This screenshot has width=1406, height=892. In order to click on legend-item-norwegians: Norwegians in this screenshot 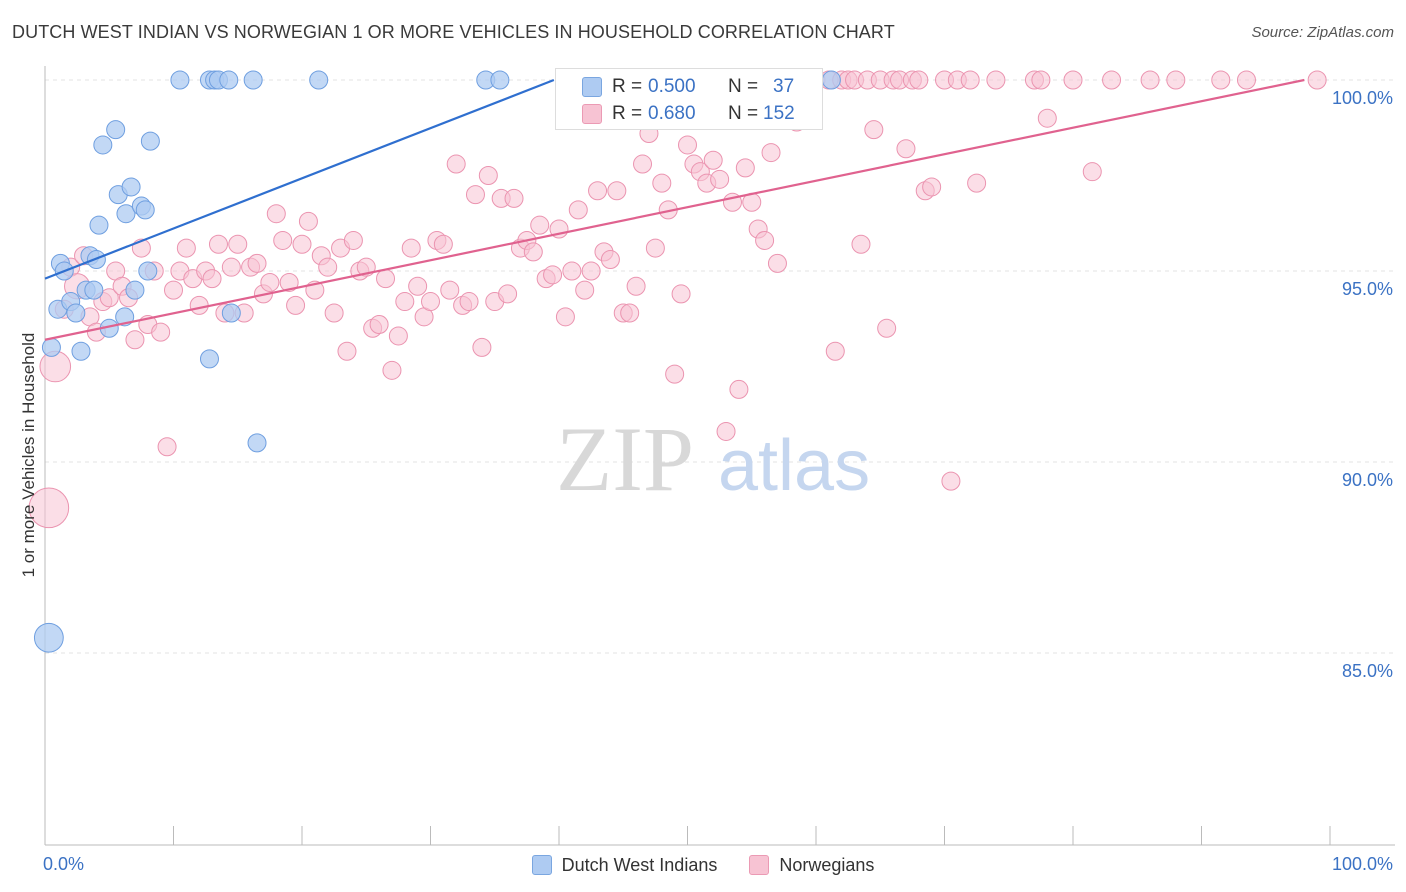, I will do `click(811, 865)`.